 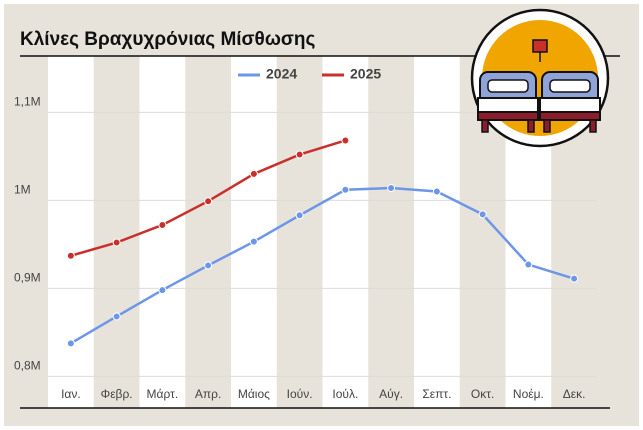 What do you see at coordinates (167, 39) in the screenshot?
I see `chart-title: Κλίνες Βραχυχρόνιας Μίσθωσης` at bounding box center [167, 39].